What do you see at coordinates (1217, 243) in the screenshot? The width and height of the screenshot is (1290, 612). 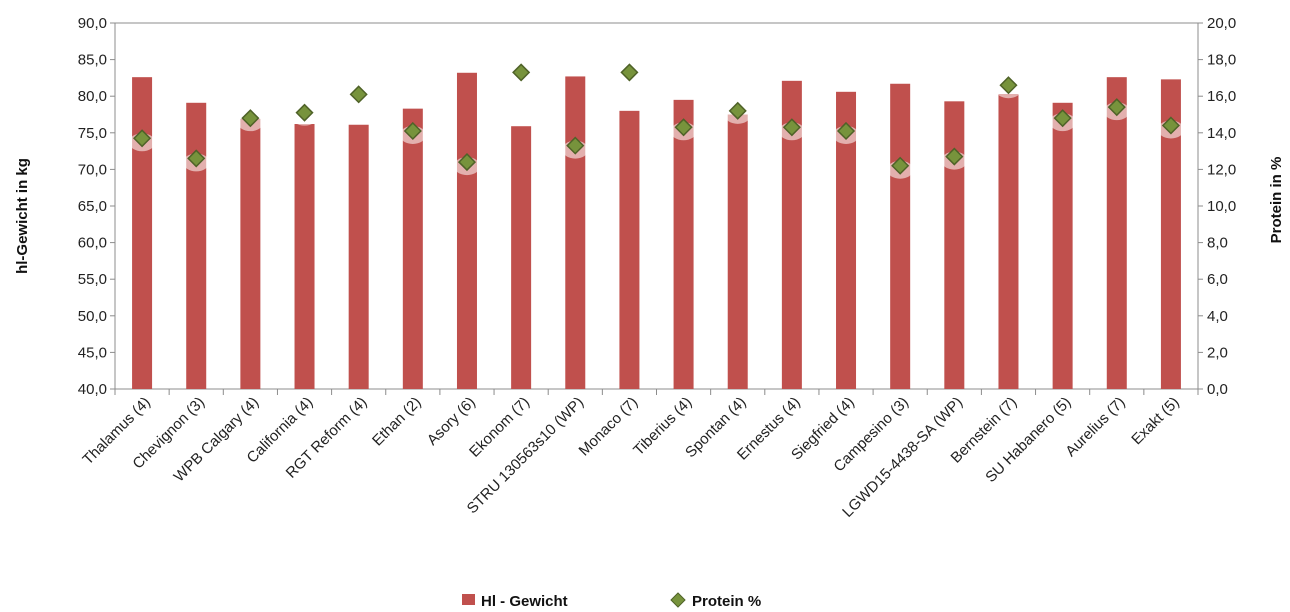 I see `y-right-tick-label: 8,0` at bounding box center [1217, 243].